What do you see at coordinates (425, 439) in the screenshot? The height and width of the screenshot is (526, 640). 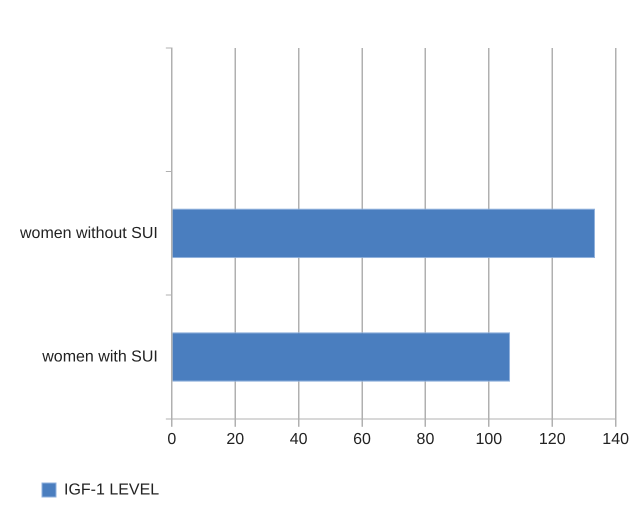 I see `x-tick-label: 80` at bounding box center [425, 439].